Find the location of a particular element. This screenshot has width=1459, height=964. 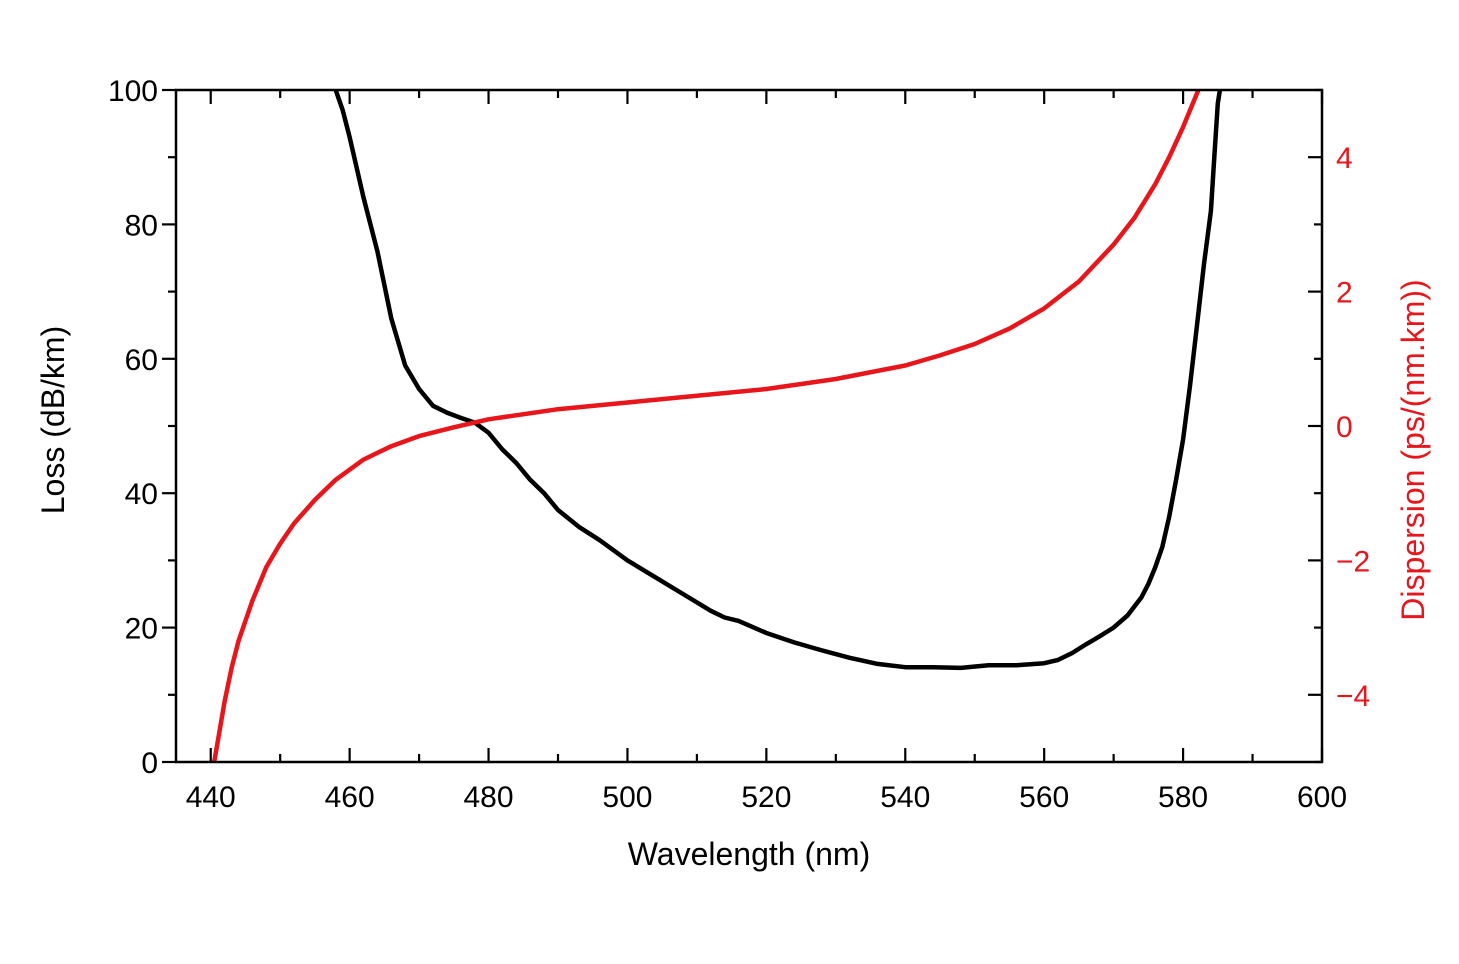

y-right-tick-label: −2 is located at coordinates (1353, 561).